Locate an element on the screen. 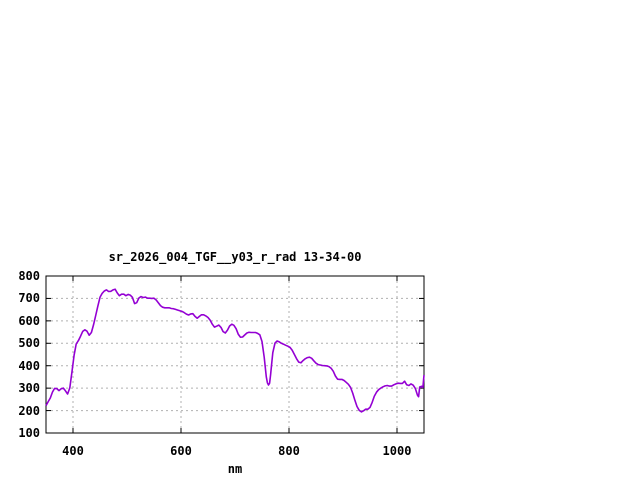  chart-title: sr_2026_004_TGF__y03_r_rad 13-34-00 is located at coordinates (235, 257).